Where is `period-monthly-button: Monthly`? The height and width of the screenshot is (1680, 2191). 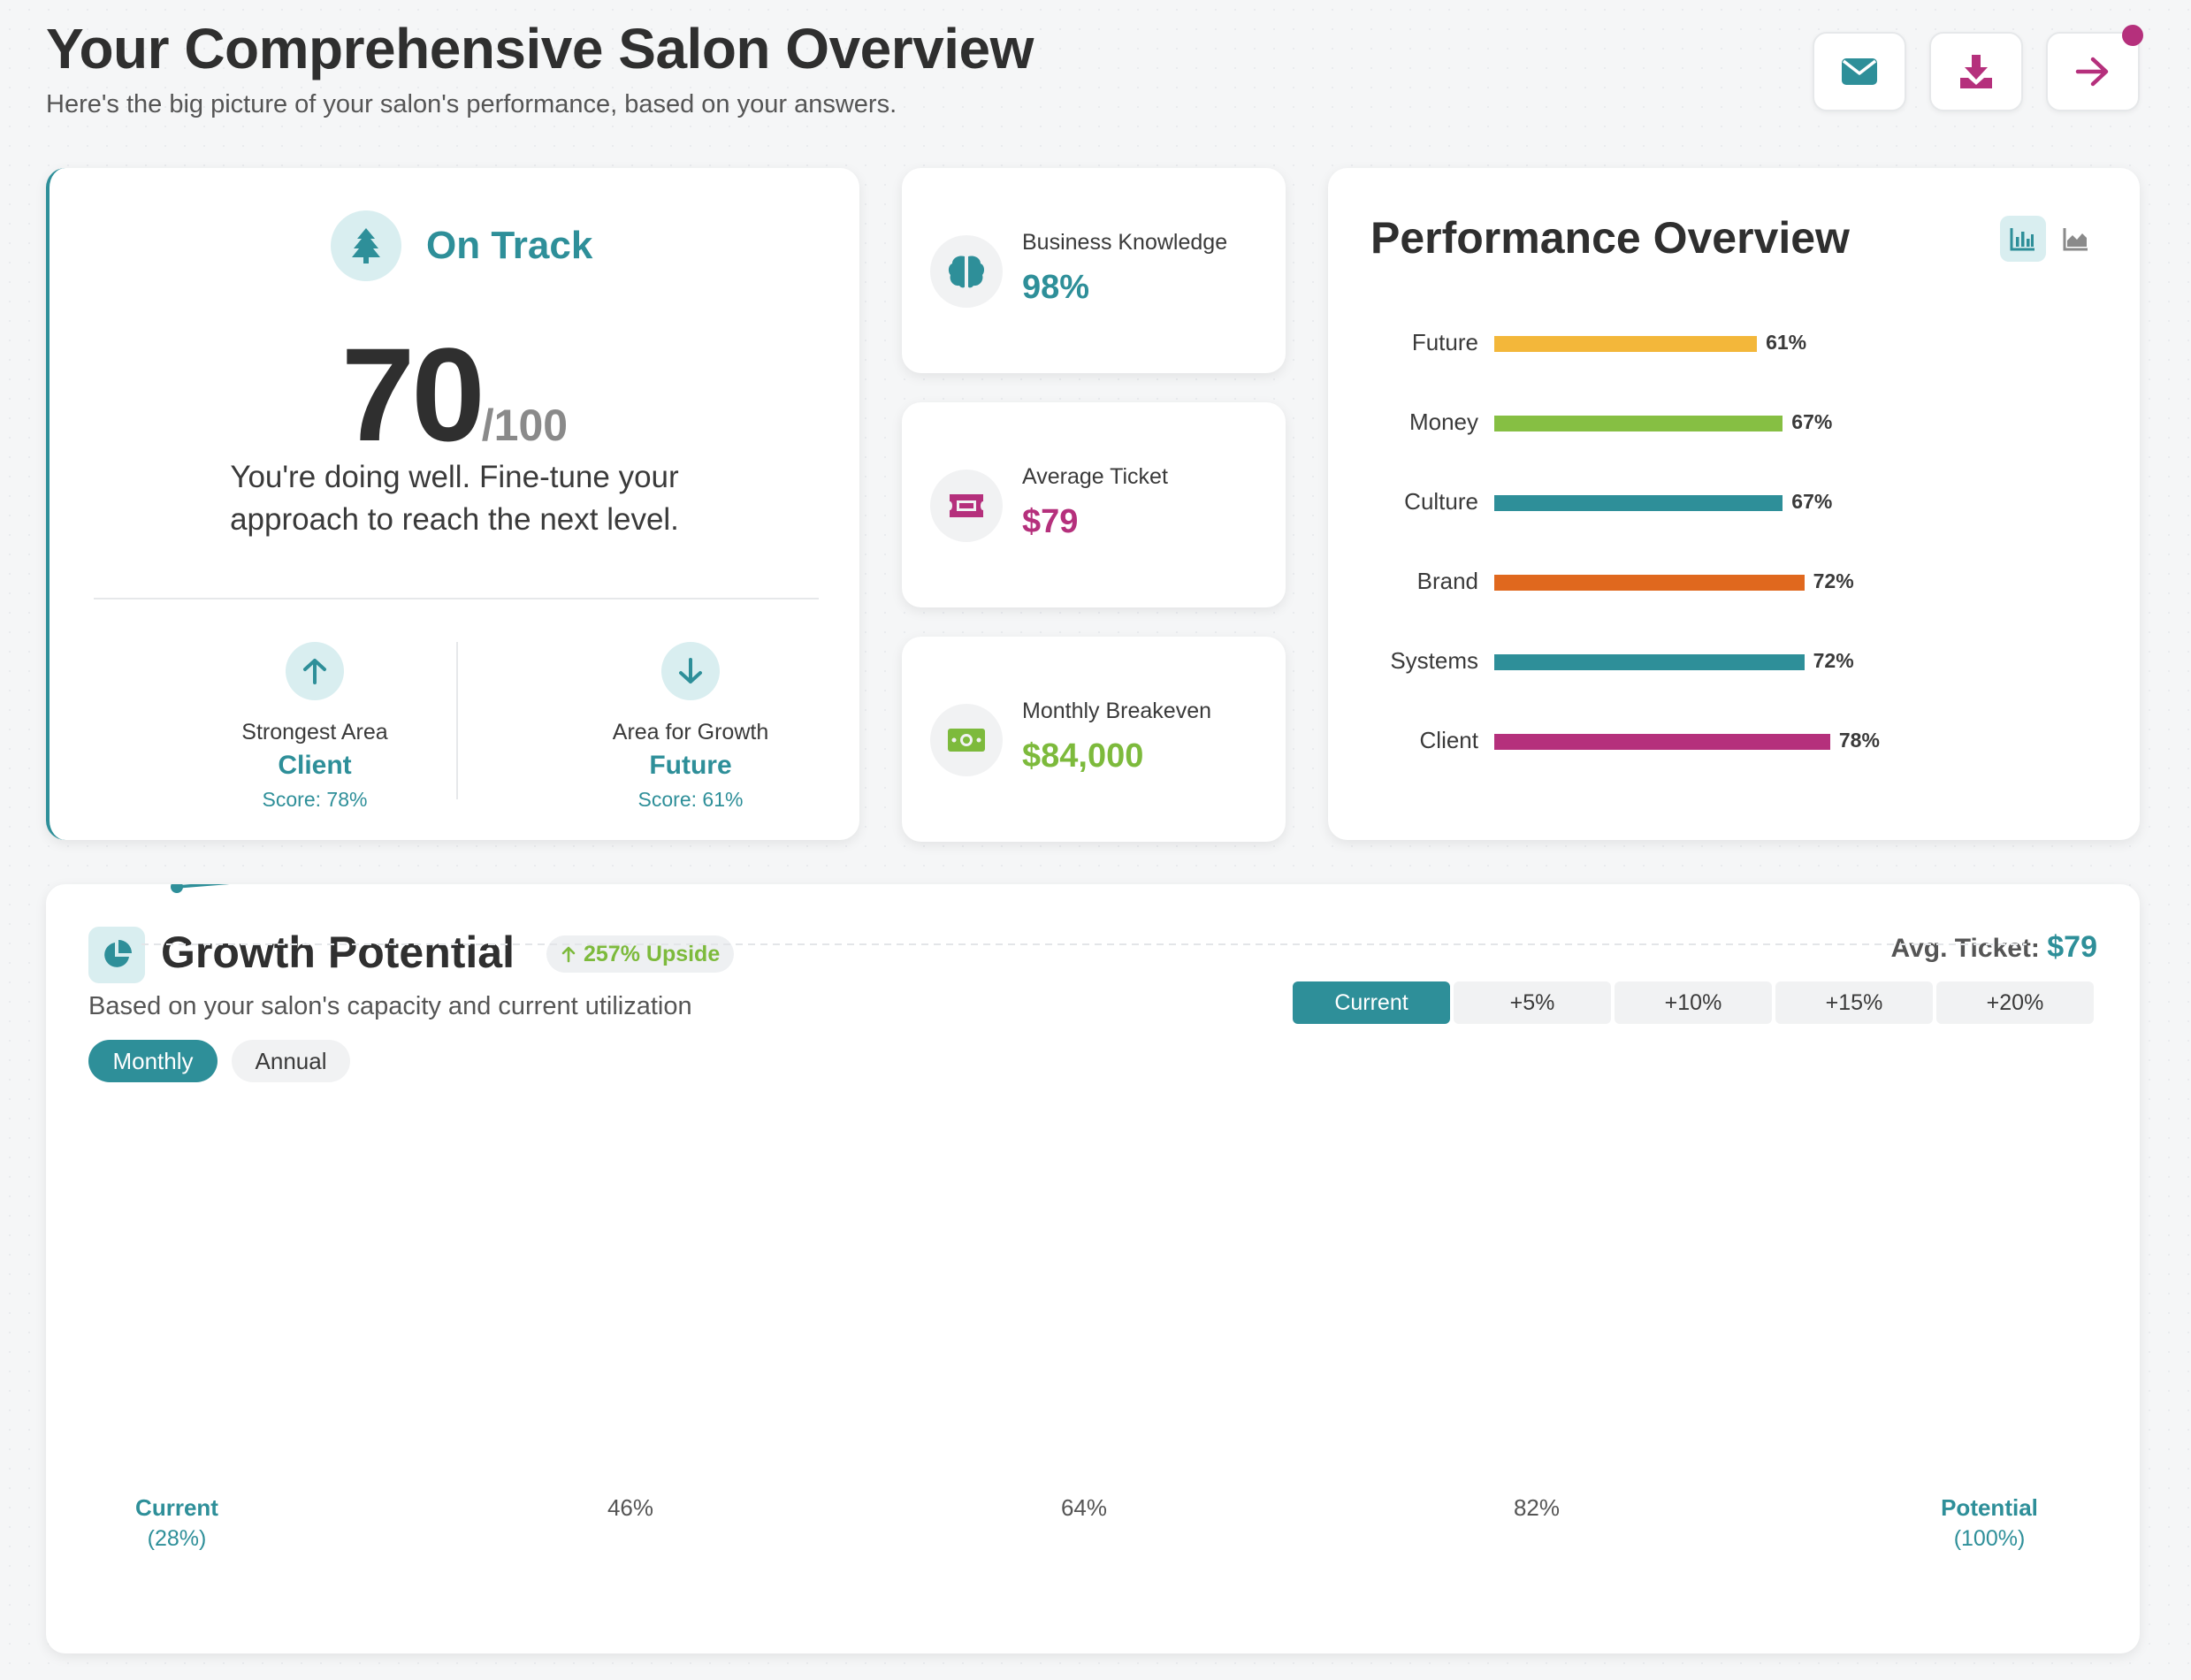
period-monthly-button: Monthly is located at coordinates (153, 1061).